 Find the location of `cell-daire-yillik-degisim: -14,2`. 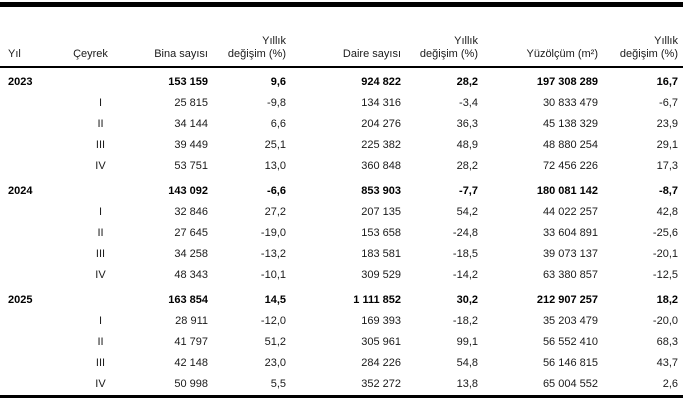

cell-daire-yillik-degisim: -14,2 is located at coordinates (465, 274).